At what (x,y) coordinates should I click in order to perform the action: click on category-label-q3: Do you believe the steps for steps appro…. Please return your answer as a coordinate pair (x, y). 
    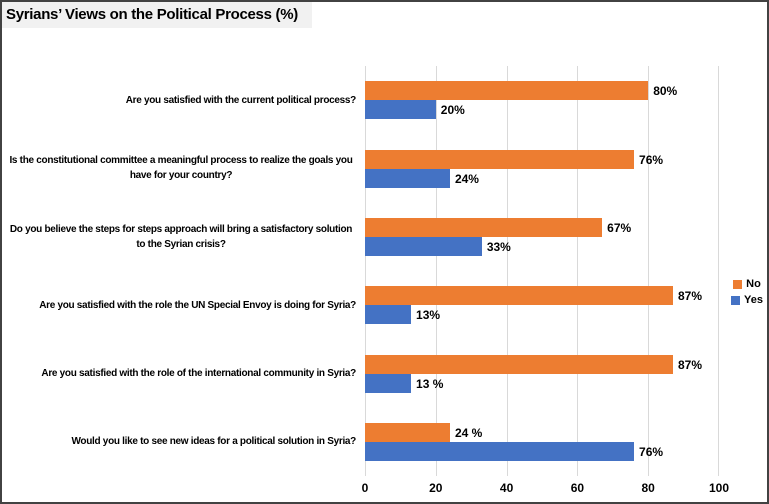
    Looking at the image, I should click on (182, 237).